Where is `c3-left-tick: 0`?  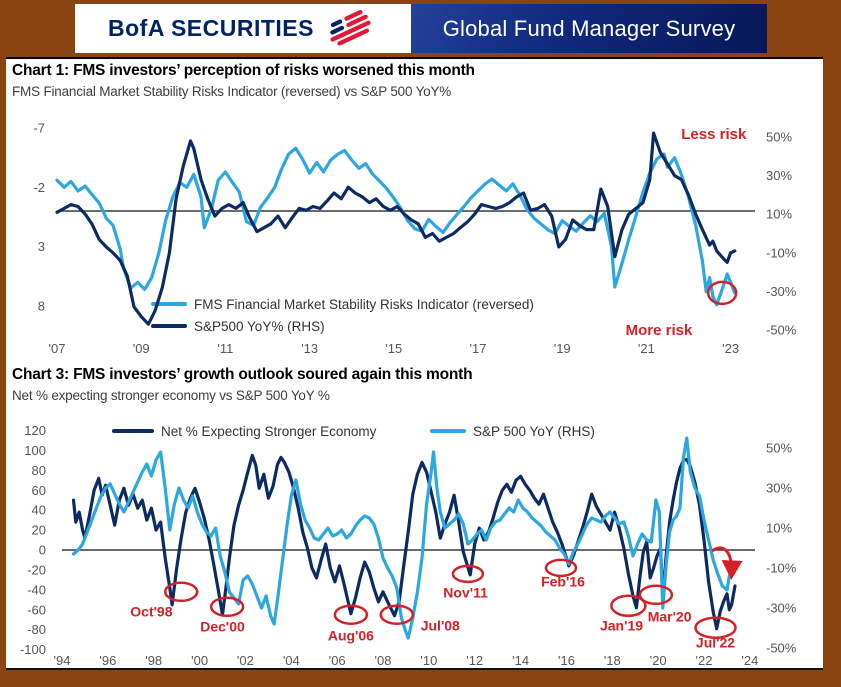 c3-left-tick: 0 is located at coordinates (42, 550).